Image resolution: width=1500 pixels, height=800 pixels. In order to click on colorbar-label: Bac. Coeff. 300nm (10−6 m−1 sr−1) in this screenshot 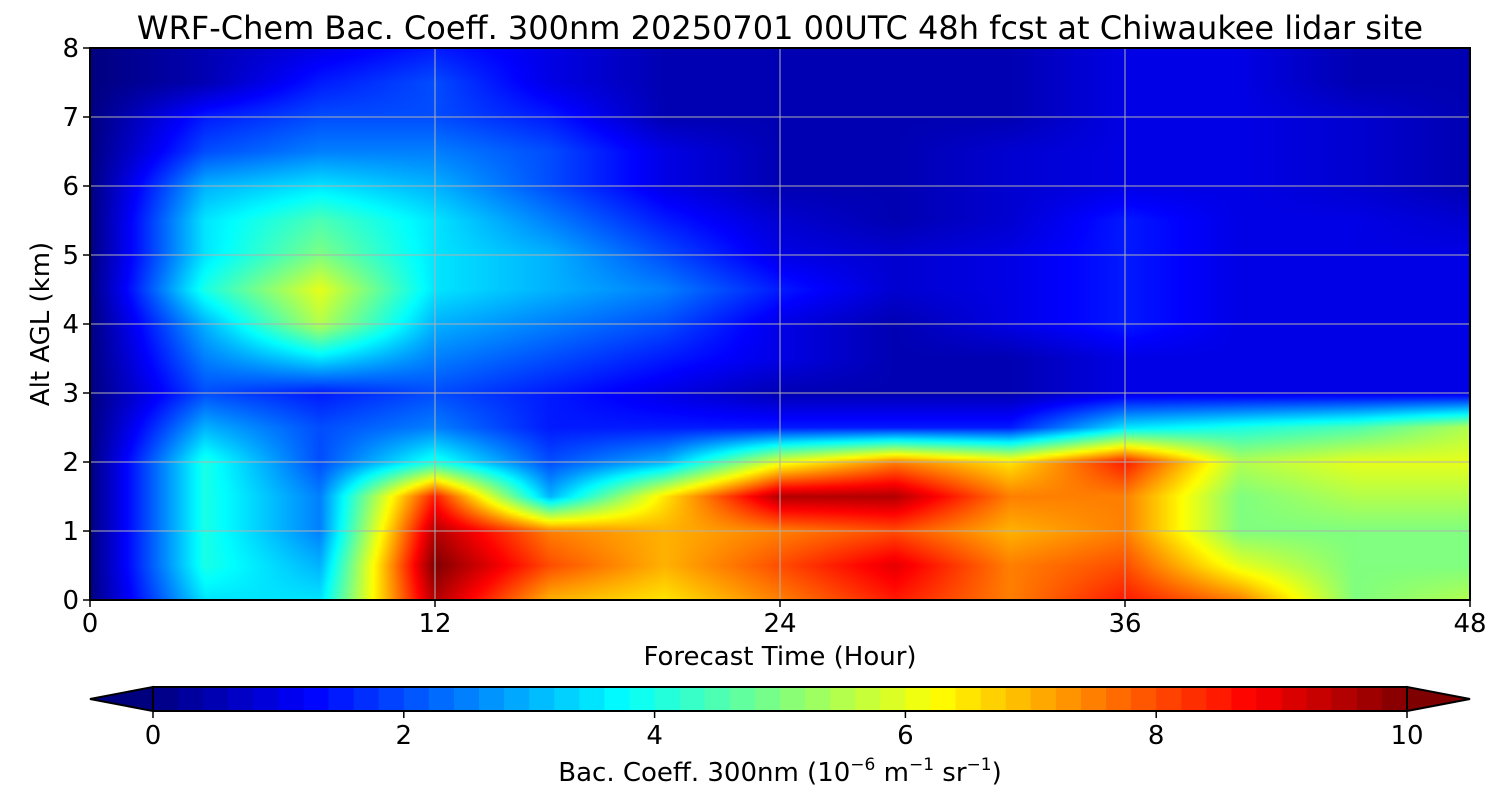, I will do `click(779, 771)`.